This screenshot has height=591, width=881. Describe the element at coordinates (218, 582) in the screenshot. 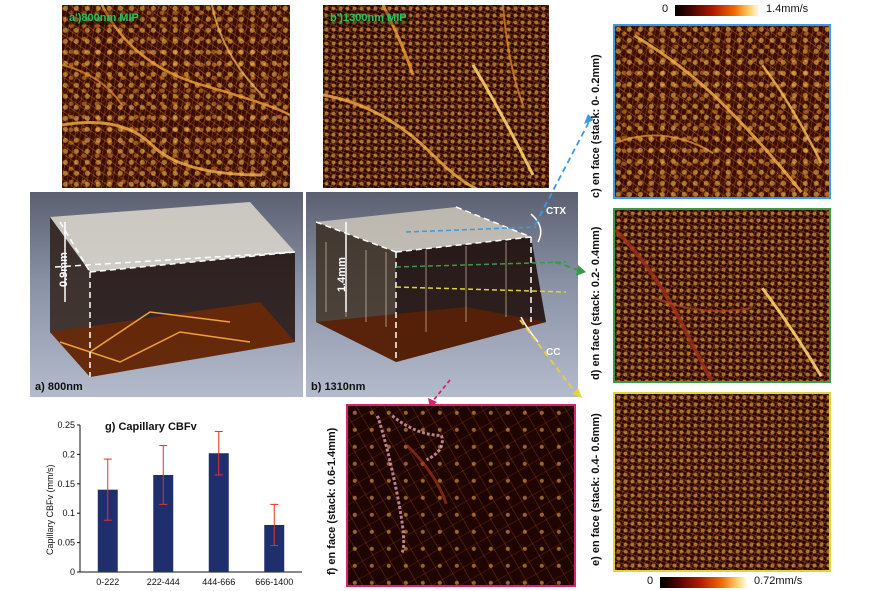

I see `x-tick-label: 444-666` at that location.